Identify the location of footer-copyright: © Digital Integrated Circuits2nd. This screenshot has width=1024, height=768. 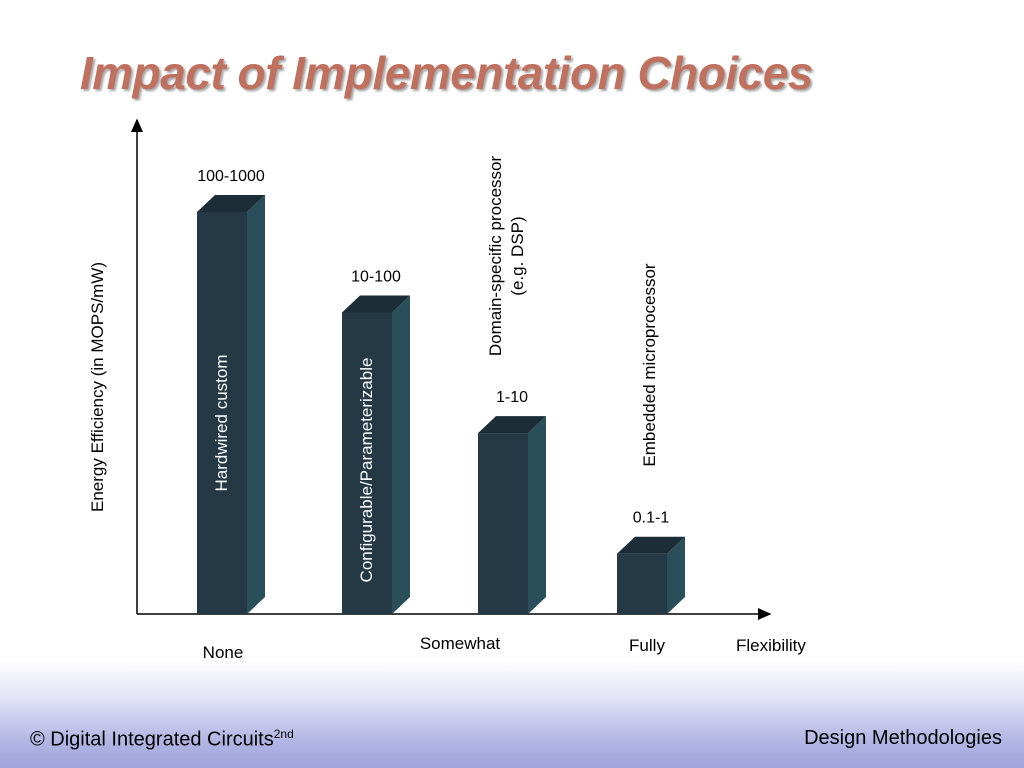
(162, 739).